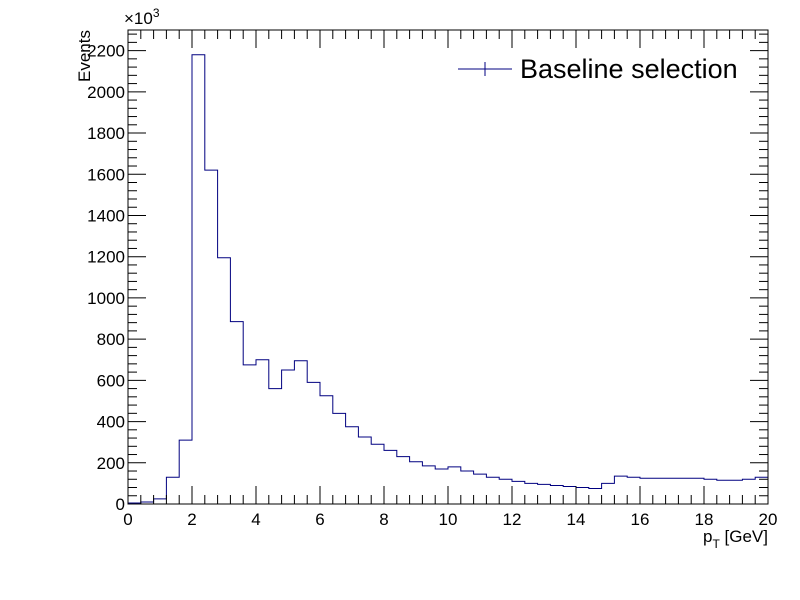 Image resolution: width=800 pixels, height=600 pixels. What do you see at coordinates (106, 257) in the screenshot?
I see `y-tick-label: 1200` at bounding box center [106, 257].